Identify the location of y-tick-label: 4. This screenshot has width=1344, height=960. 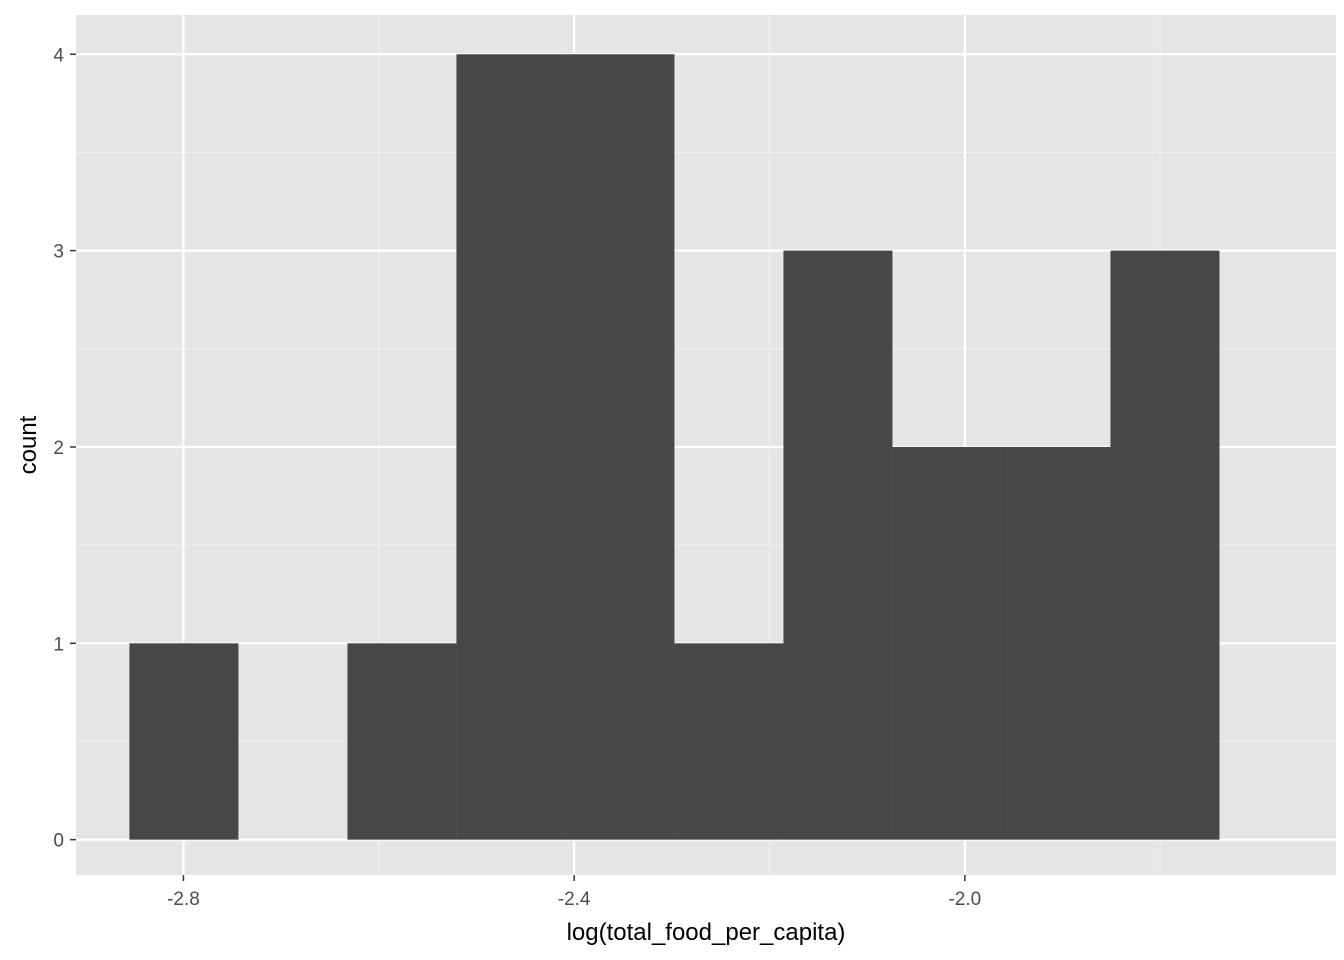
(58, 55).